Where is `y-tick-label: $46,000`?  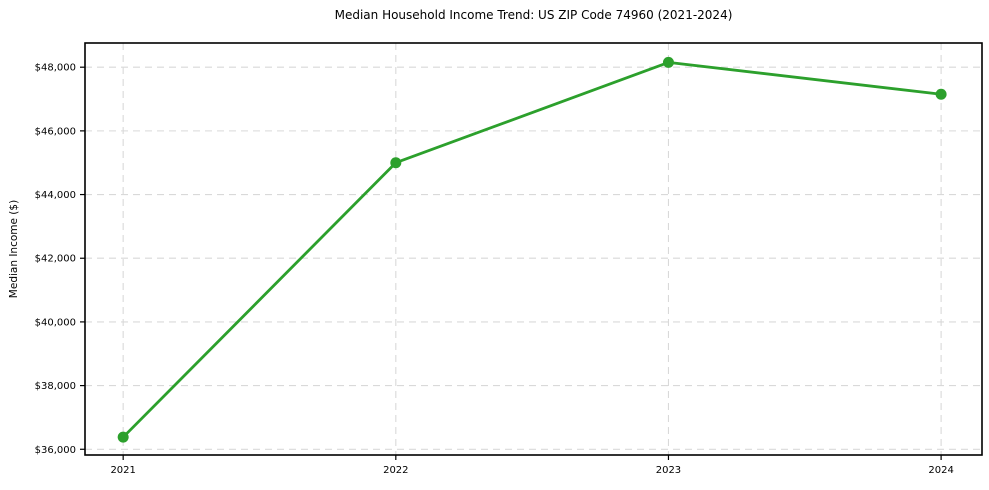
y-tick-label: $46,000 is located at coordinates (55, 131).